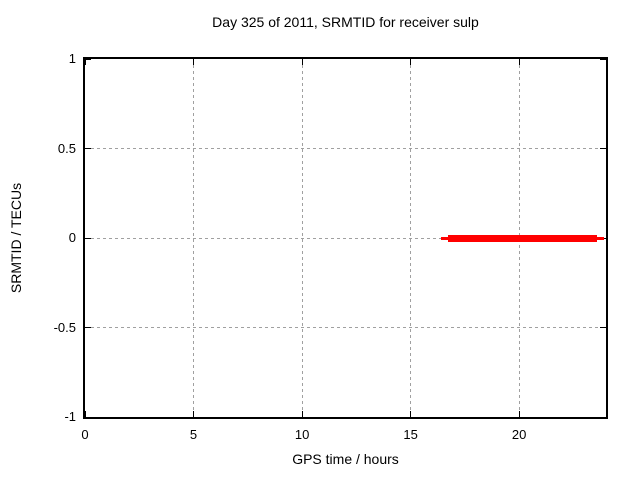 This screenshot has height=480, width=640. I want to click on x-tick-label: 0, so click(85, 434).